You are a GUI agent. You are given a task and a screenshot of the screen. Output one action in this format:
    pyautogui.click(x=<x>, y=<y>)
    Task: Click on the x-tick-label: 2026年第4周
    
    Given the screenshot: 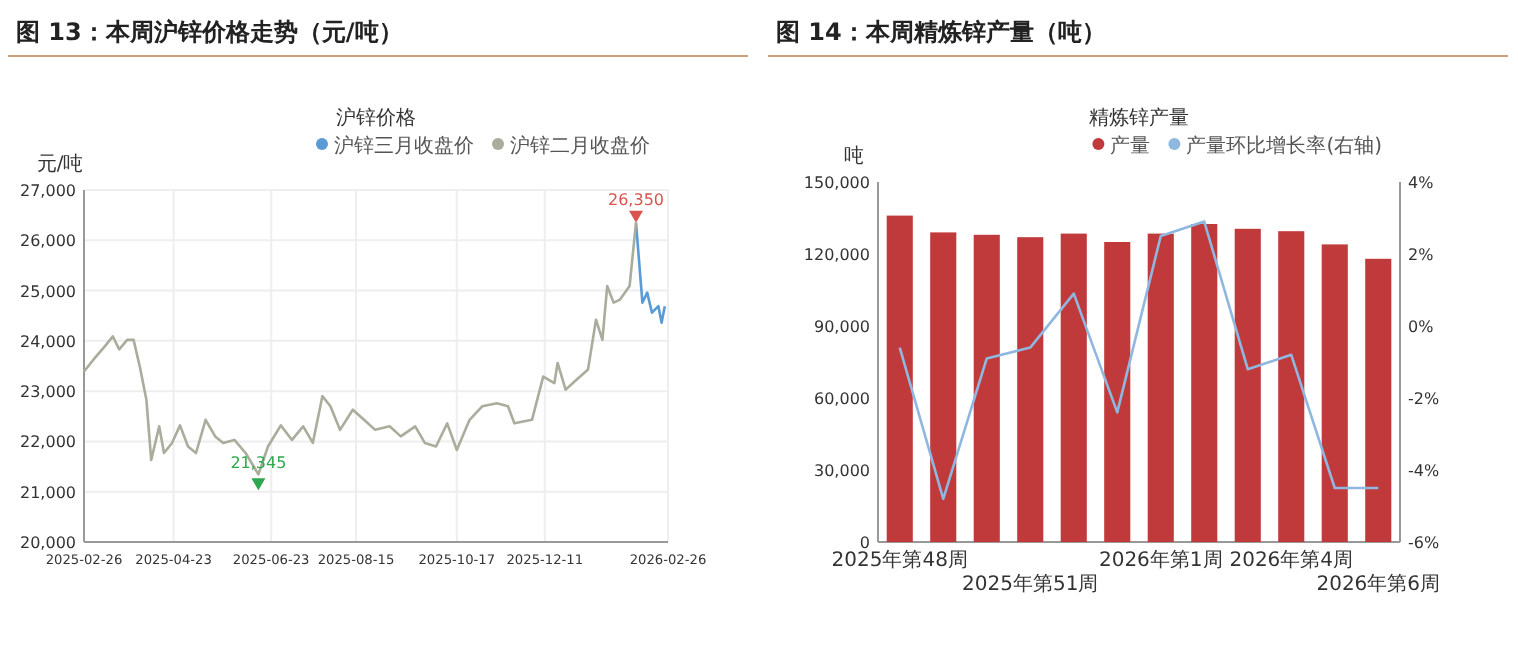 What is the action you would take?
    pyautogui.click(x=1291, y=560)
    